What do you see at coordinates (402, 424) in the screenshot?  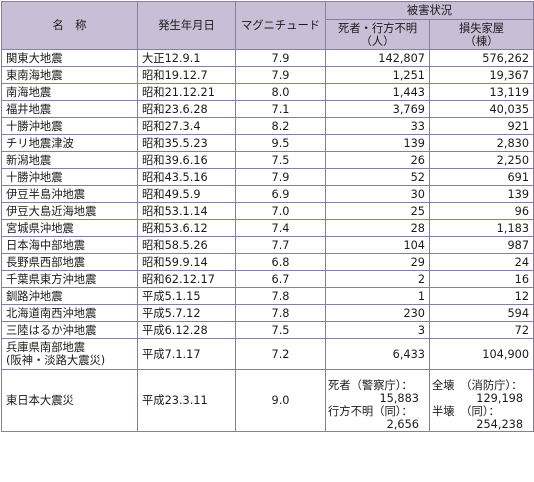 I see `missing-value: 2,656` at bounding box center [402, 424].